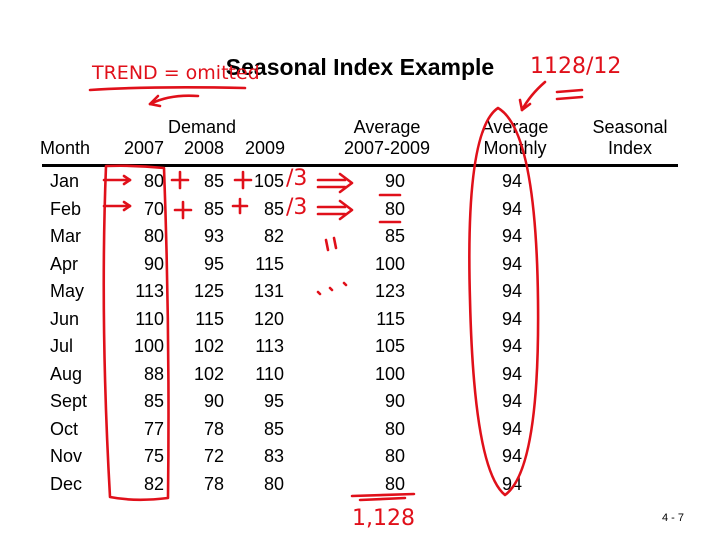  Describe the element at coordinates (515, 127) in the screenshot. I see `header-average-monthly-top: Average` at that location.